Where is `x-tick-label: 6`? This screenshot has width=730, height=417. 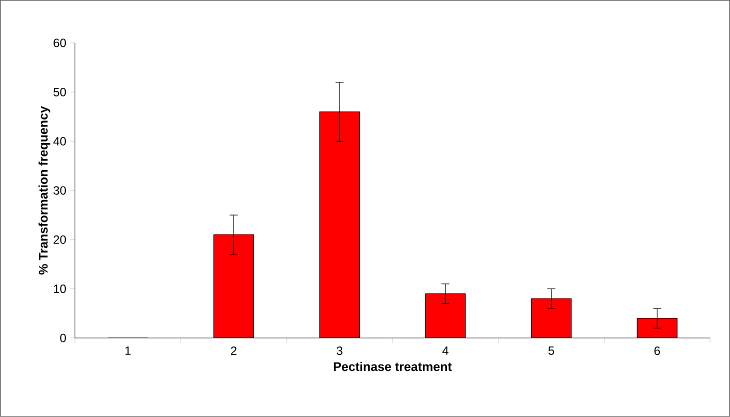 x-tick-label: 6 is located at coordinates (657, 351).